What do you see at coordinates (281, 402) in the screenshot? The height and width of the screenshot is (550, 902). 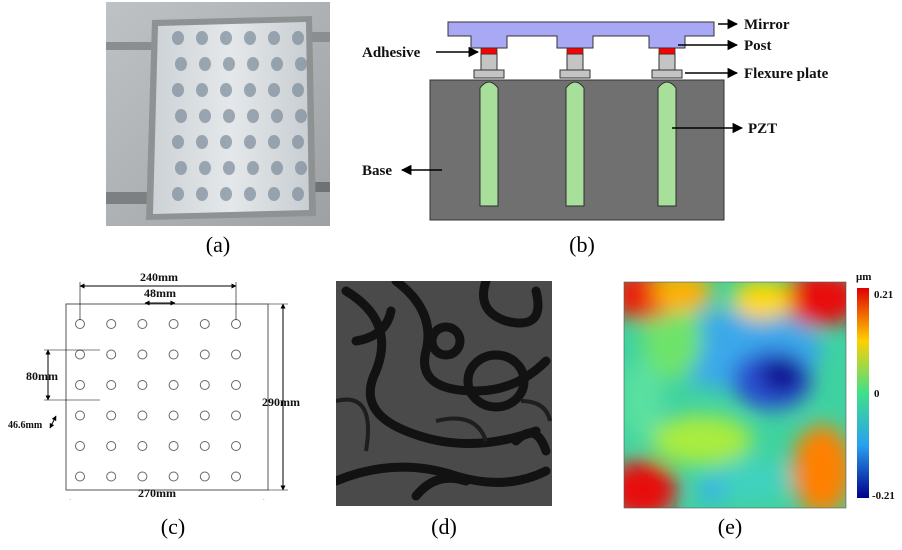 I see `dim-290: 290mm` at bounding box center [281, 402].